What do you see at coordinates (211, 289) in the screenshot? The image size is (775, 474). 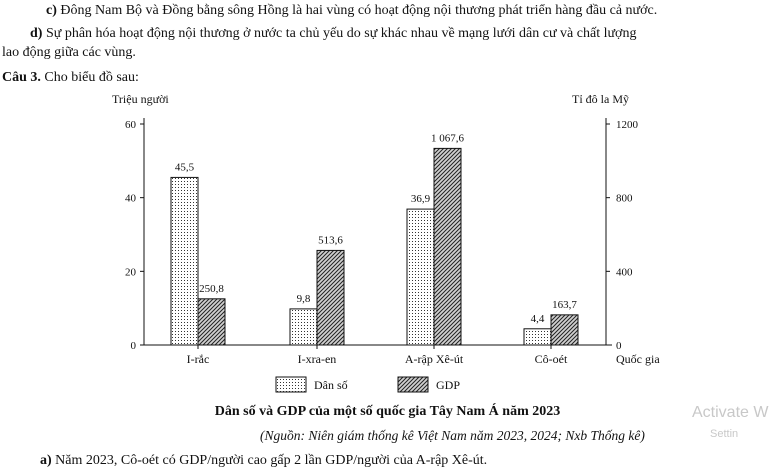 I see `gdp-value-label: 250,8` at bounding box center [211, 289].